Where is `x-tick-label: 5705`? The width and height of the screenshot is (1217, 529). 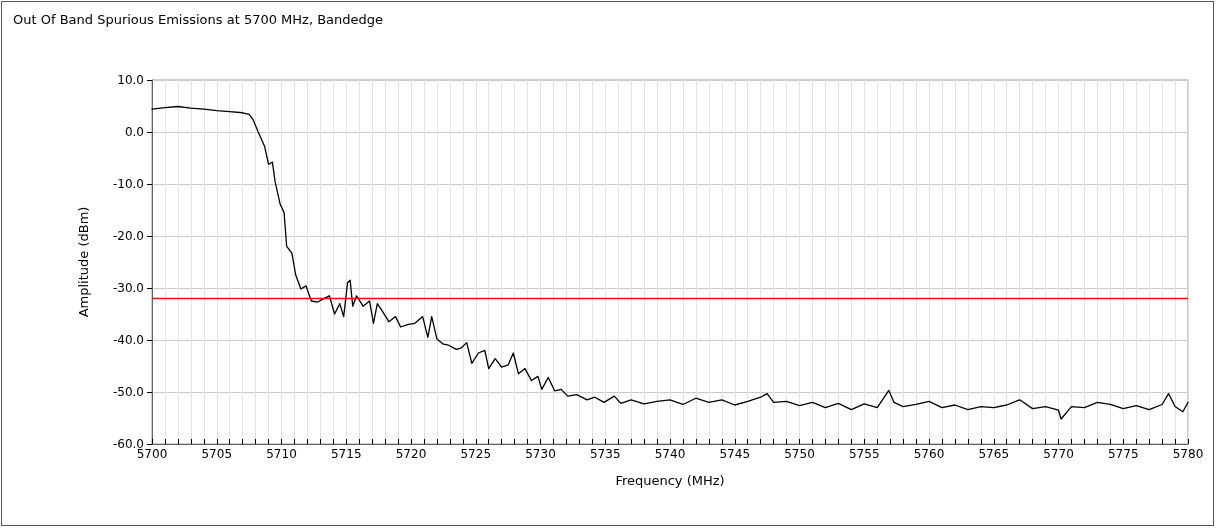 x-tick-label: 5705 is located at coordinates (217, 454).